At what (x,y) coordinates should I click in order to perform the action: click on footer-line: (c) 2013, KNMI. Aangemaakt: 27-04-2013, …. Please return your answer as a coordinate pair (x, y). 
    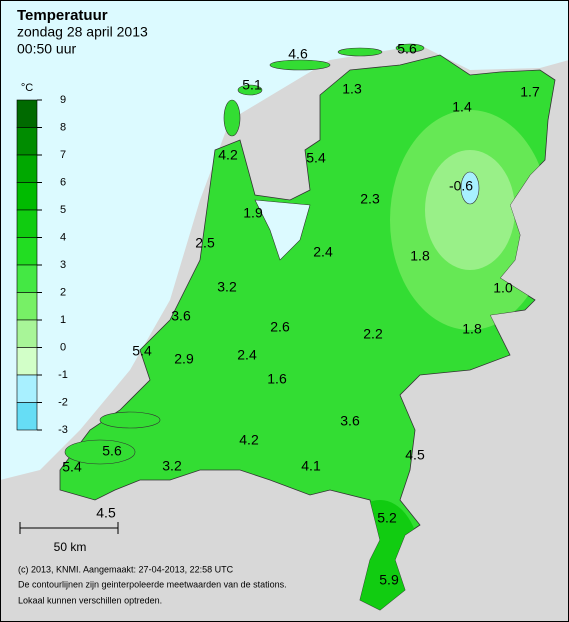
    Looking at the image, I should click on (126, 569).